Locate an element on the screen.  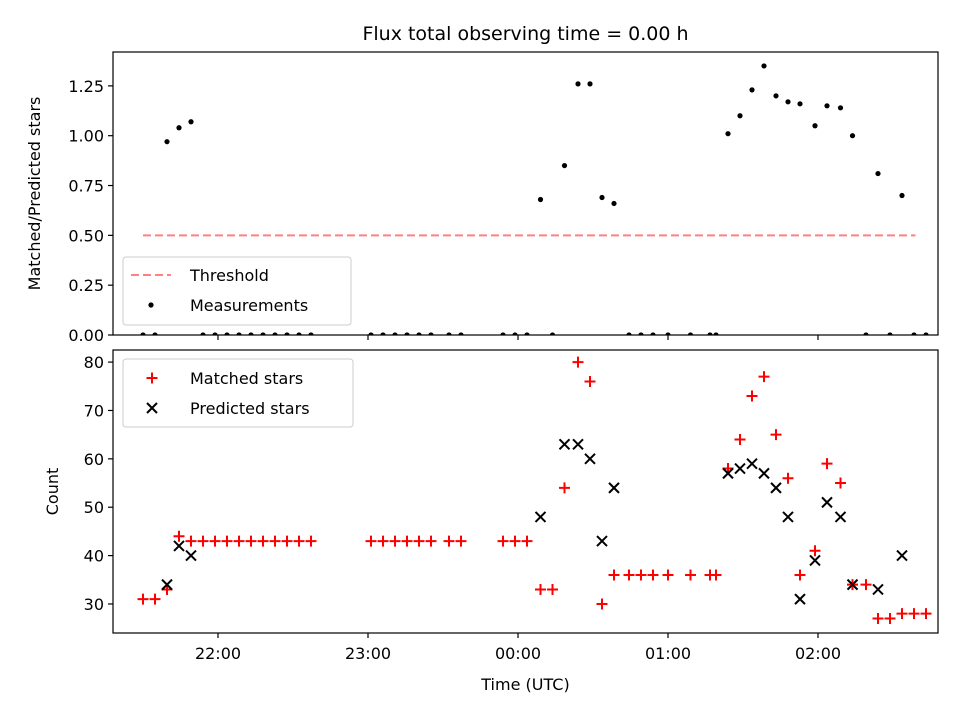
legend-measurement-label: Measurements is located at coordinates (249, 305).